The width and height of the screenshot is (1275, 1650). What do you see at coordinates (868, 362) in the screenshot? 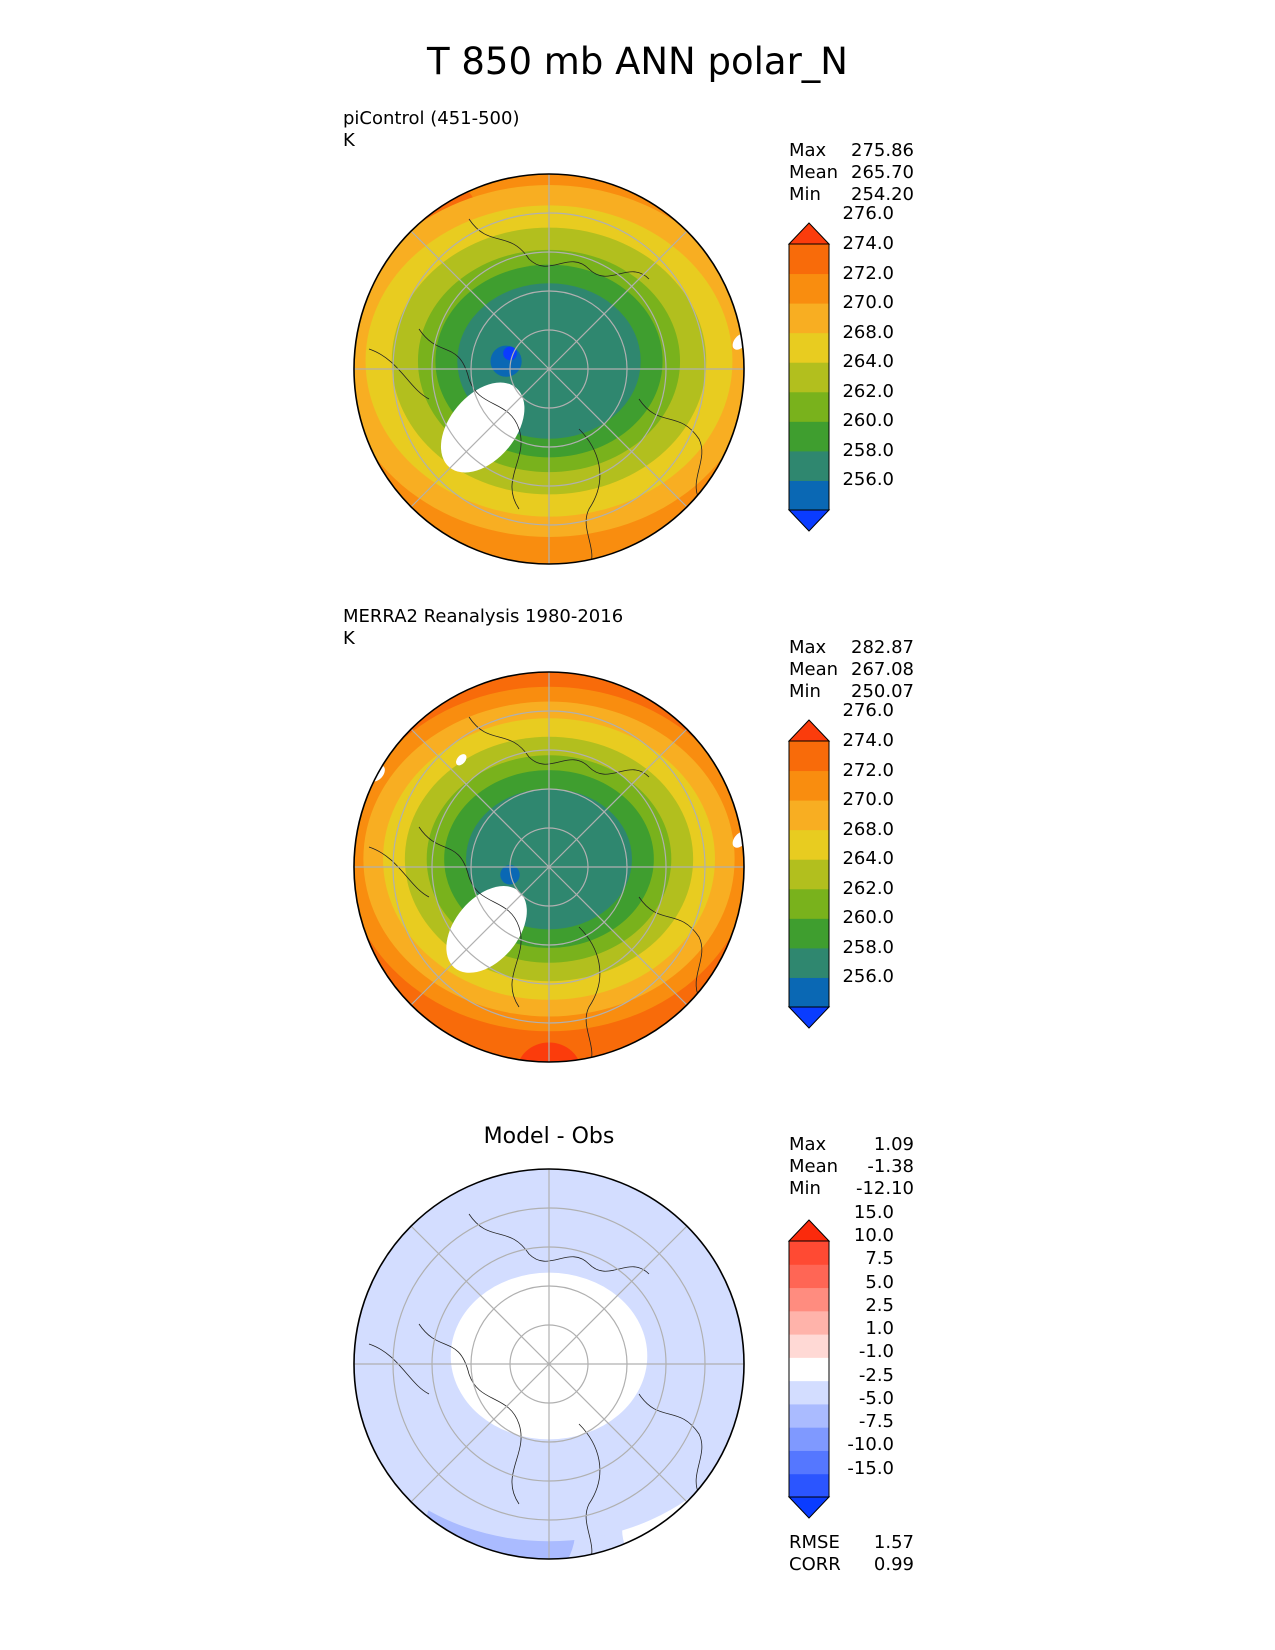
I see `colorbar-tick-label: 264.0` at bounding box center [868, 362].